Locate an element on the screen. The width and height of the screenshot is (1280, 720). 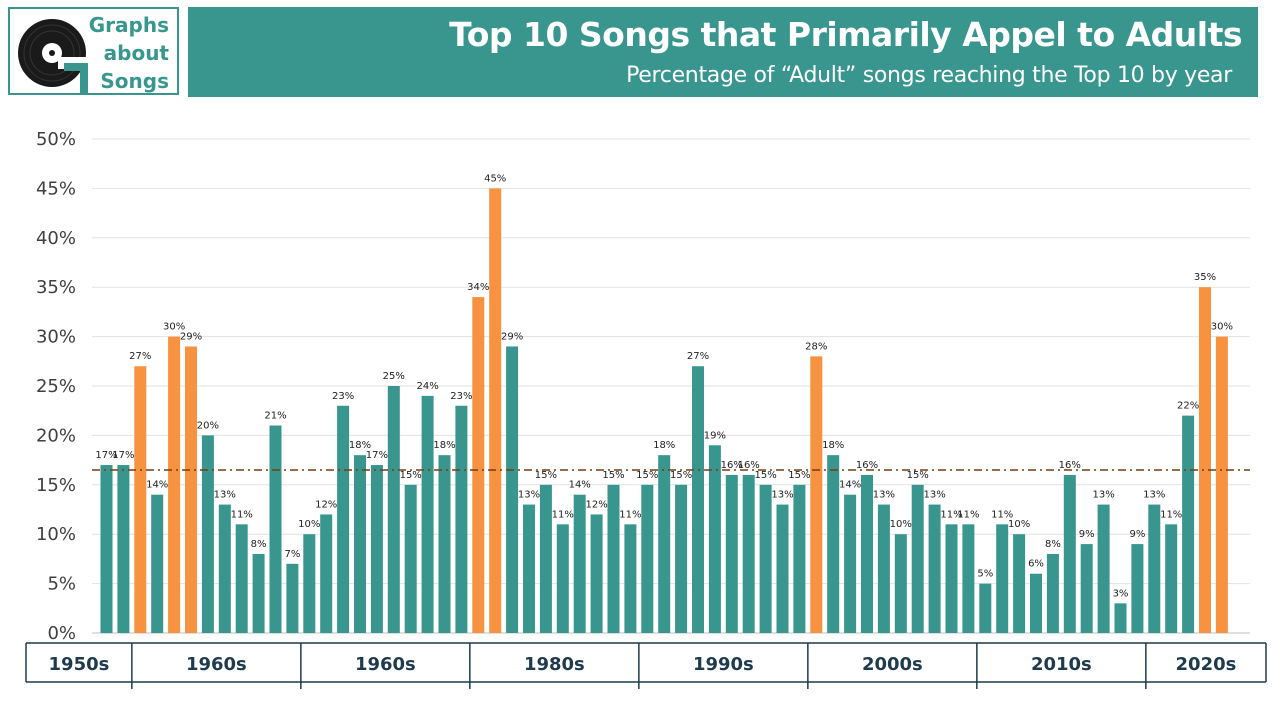
logo-text: Graphs about Songs is located at coordinates (129, 53).